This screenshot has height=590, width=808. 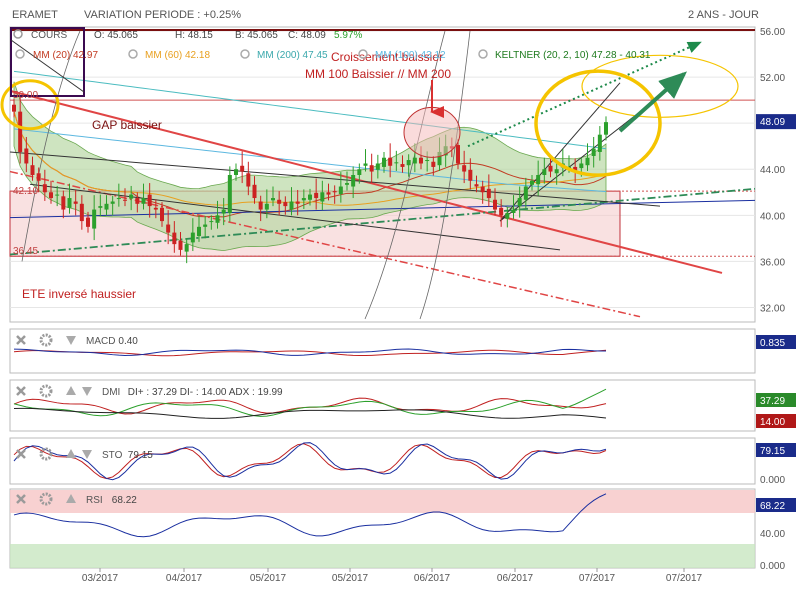 What do you see at coordinates (573, 55) in the screenshot?
I see `keltner-label: KELTNER (20, 2, 10) 47.28 - 40.31` at bounding box center [573, 55].